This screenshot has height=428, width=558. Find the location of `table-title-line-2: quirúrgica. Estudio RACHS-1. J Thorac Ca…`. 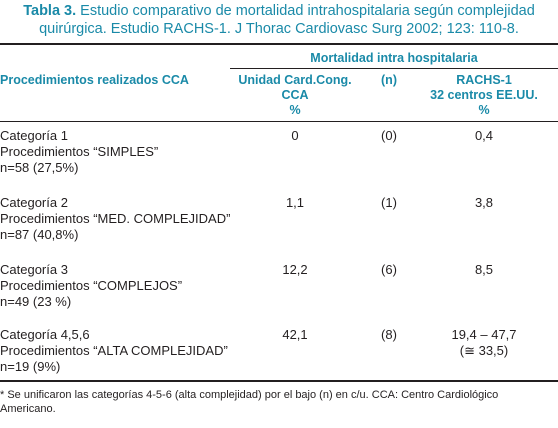

table-title-line-2: quirúrgica. Estudio RACHS-1. J Thorac Ca… is located at coordinates (279, 29).